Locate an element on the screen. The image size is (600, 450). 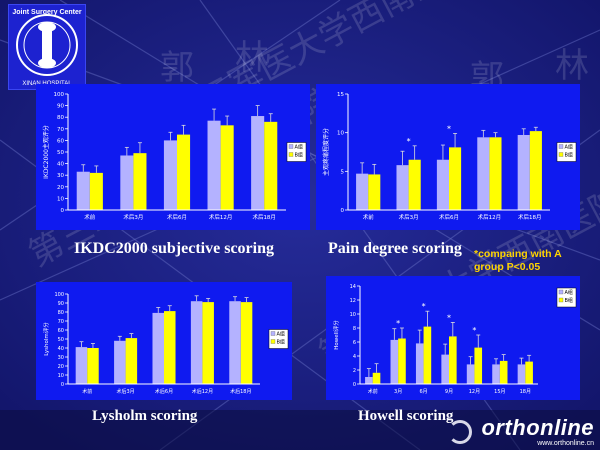
y-axis-label: IKDC2000主观评分 is located at coordinates (46, 152).